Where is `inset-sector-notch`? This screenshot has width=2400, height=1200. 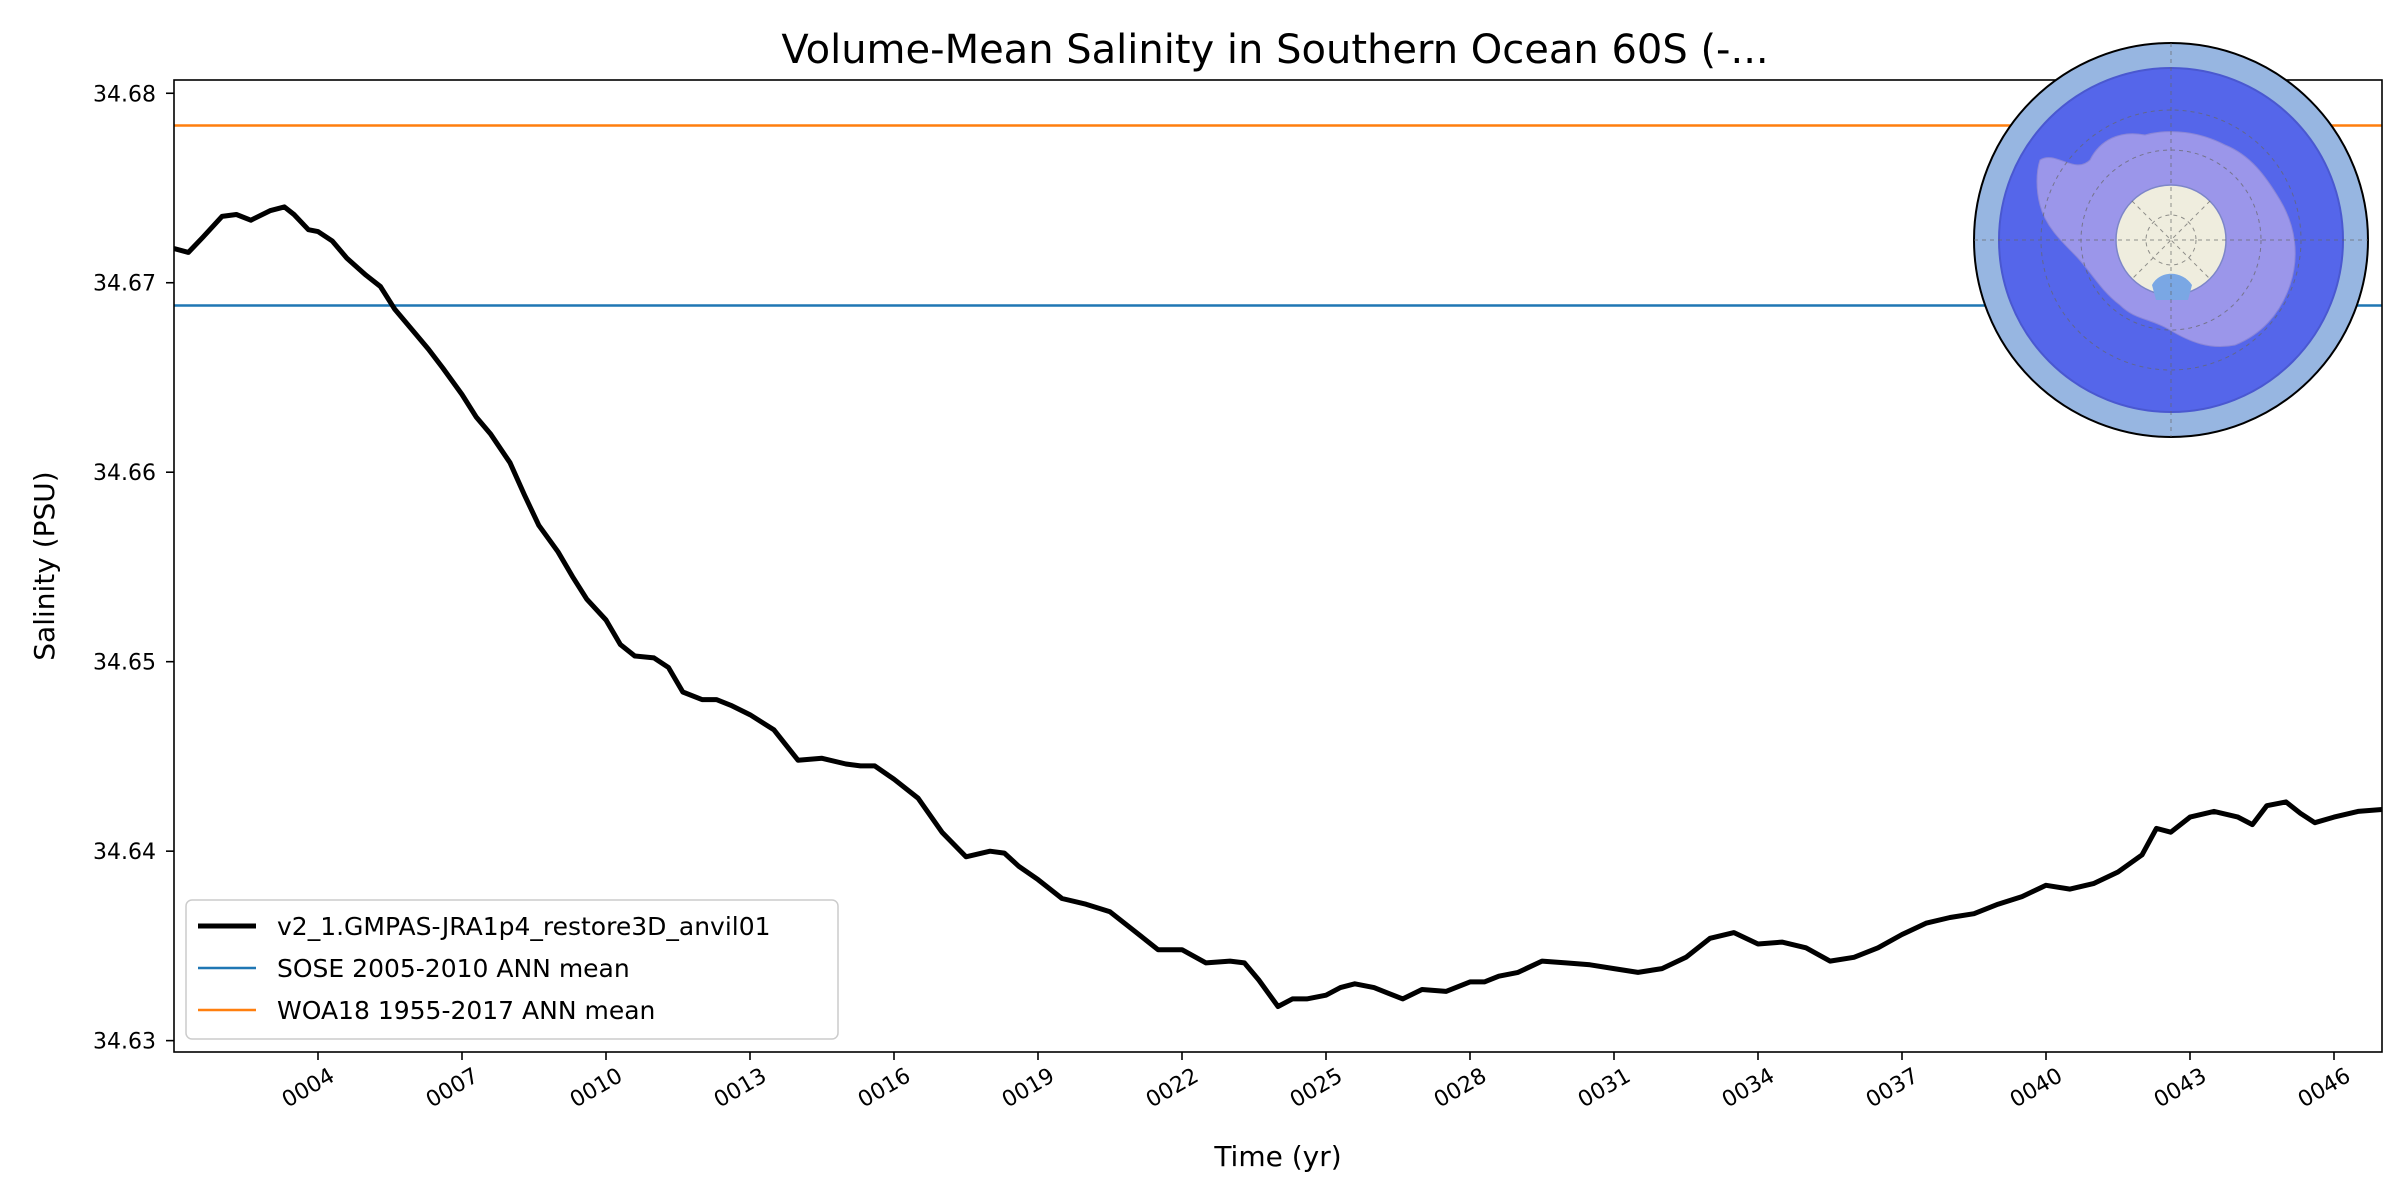 inset-sector-notch is located at coordinates (2172, 286).